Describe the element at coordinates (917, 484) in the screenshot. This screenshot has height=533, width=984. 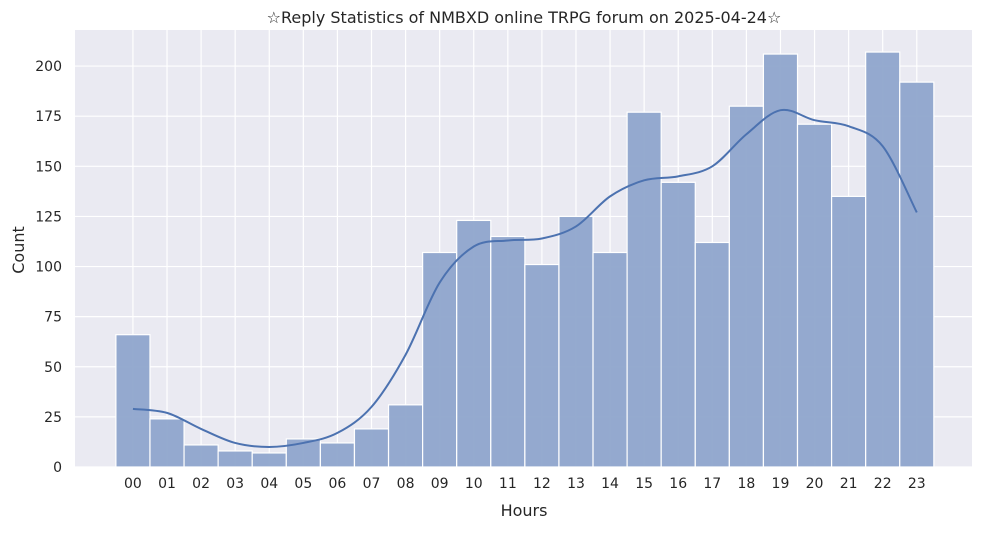
I see `x-tick-label: 23` at that location.